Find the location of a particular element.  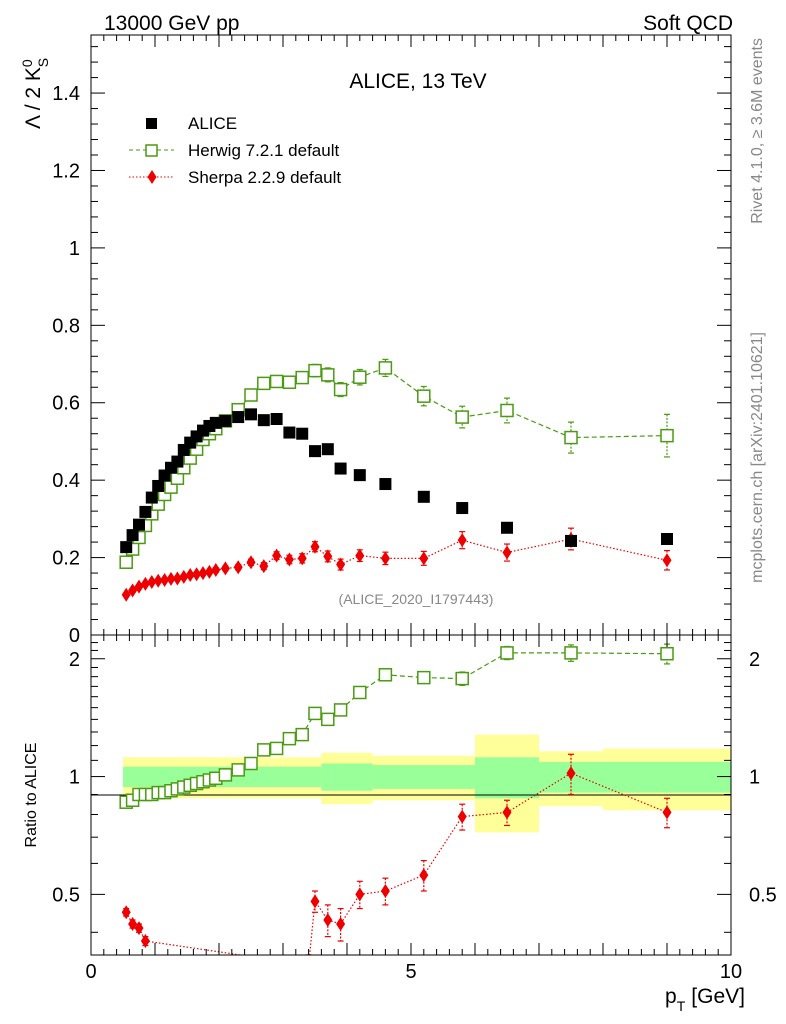

ratio-y-tick-label-right: 0.5 is located at coordinates (763, 895).